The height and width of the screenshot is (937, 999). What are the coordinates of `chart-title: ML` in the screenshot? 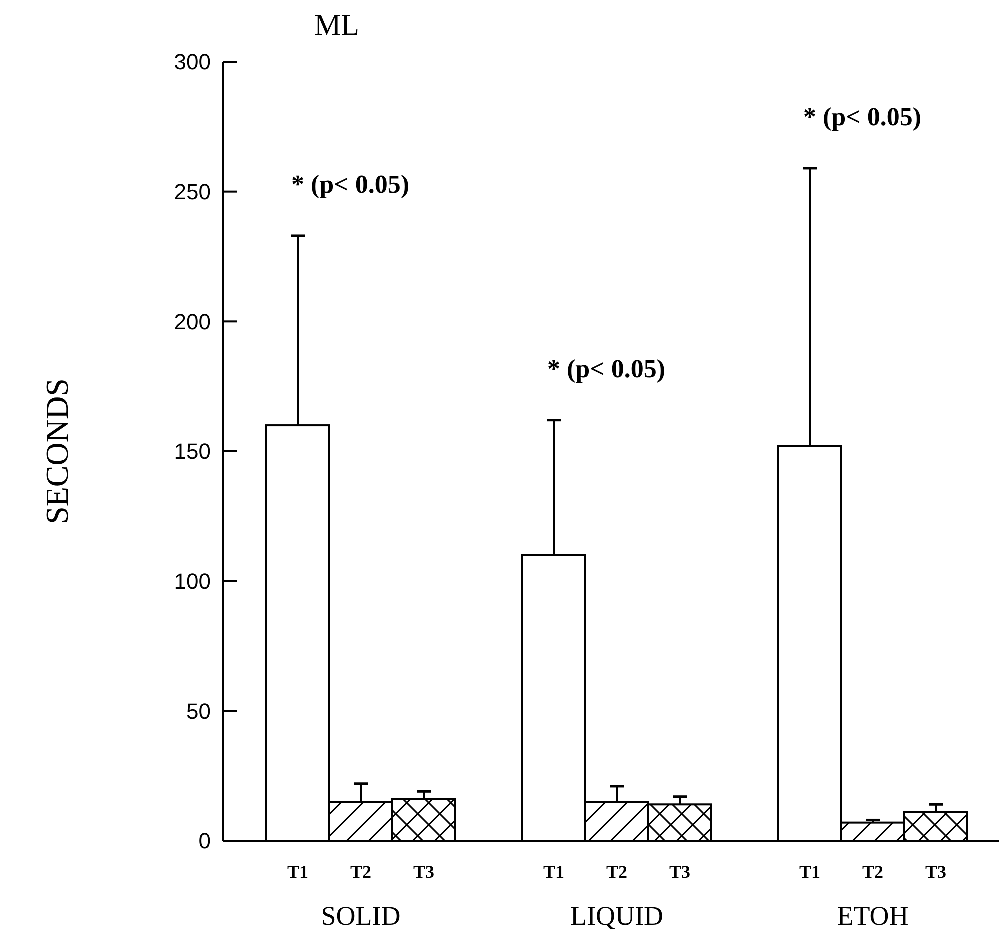 It's located at (337, 25).